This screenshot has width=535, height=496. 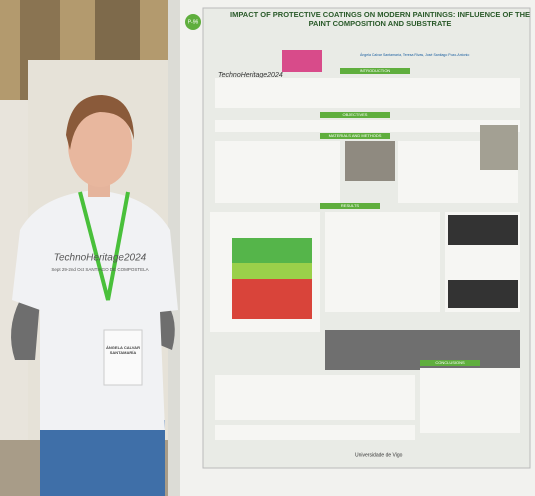 I want to click on table-yellow, so click(x=272, y=271).